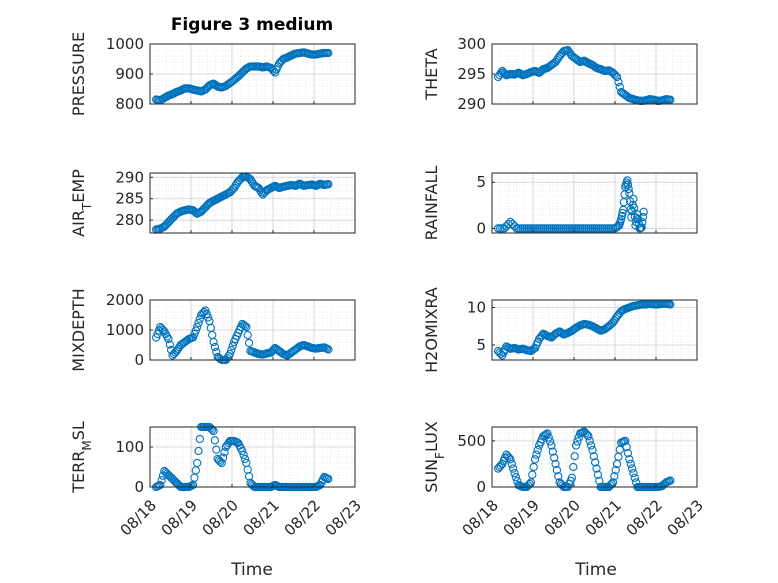  I want to click on y-tick-label: 800, so click(129, 104).